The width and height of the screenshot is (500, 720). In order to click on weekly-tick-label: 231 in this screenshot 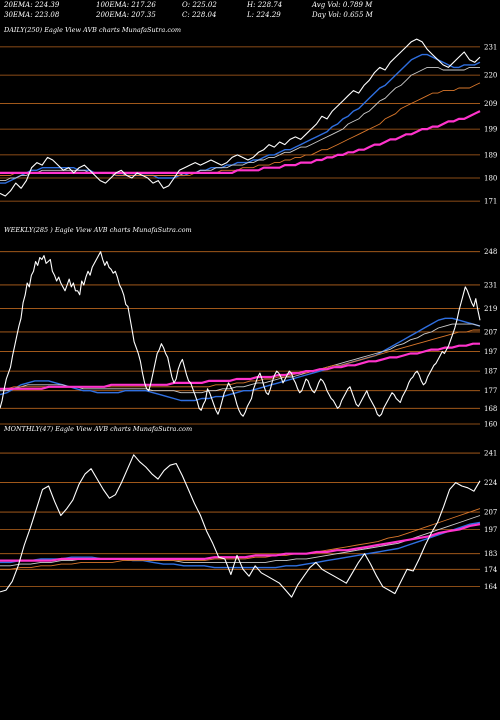, I will do `click(490, 285)`.